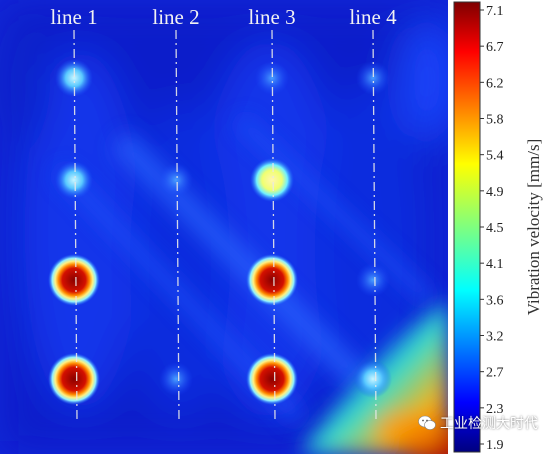 Image resolution: width=549 pixels, height=454 pixels. I want to click on colorbar-tick-label: 5.4, so click(495, 156).